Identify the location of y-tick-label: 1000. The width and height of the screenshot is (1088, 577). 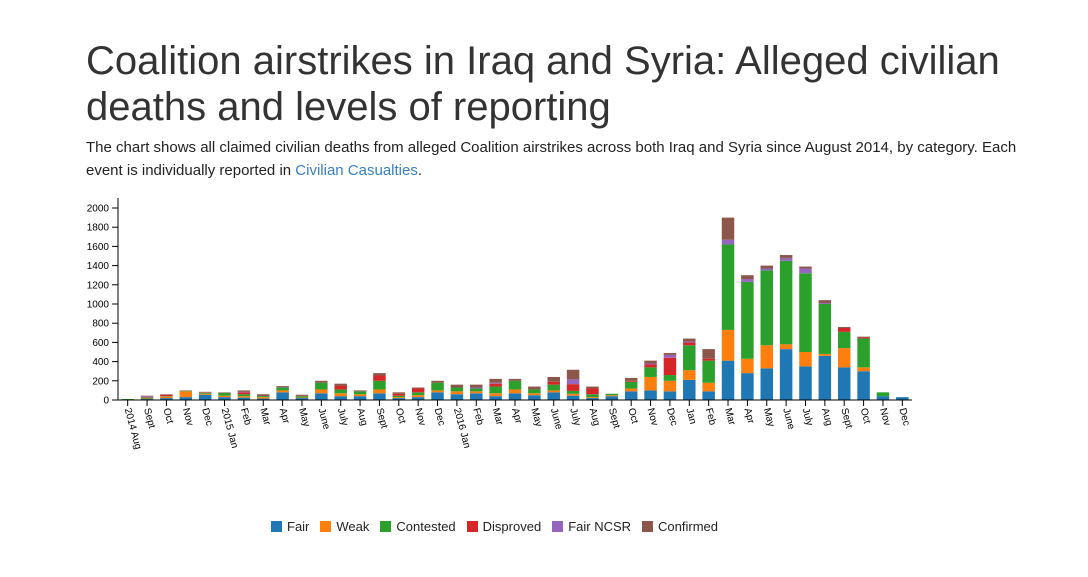
(98, 305).